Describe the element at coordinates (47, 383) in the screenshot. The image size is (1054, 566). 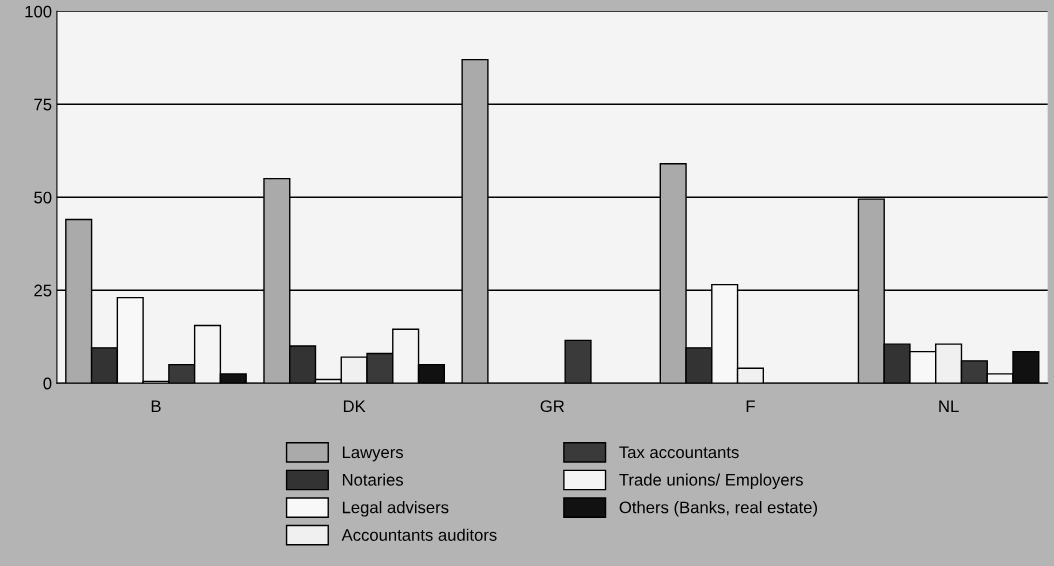
I see `y-tick-label: 0` at that location.